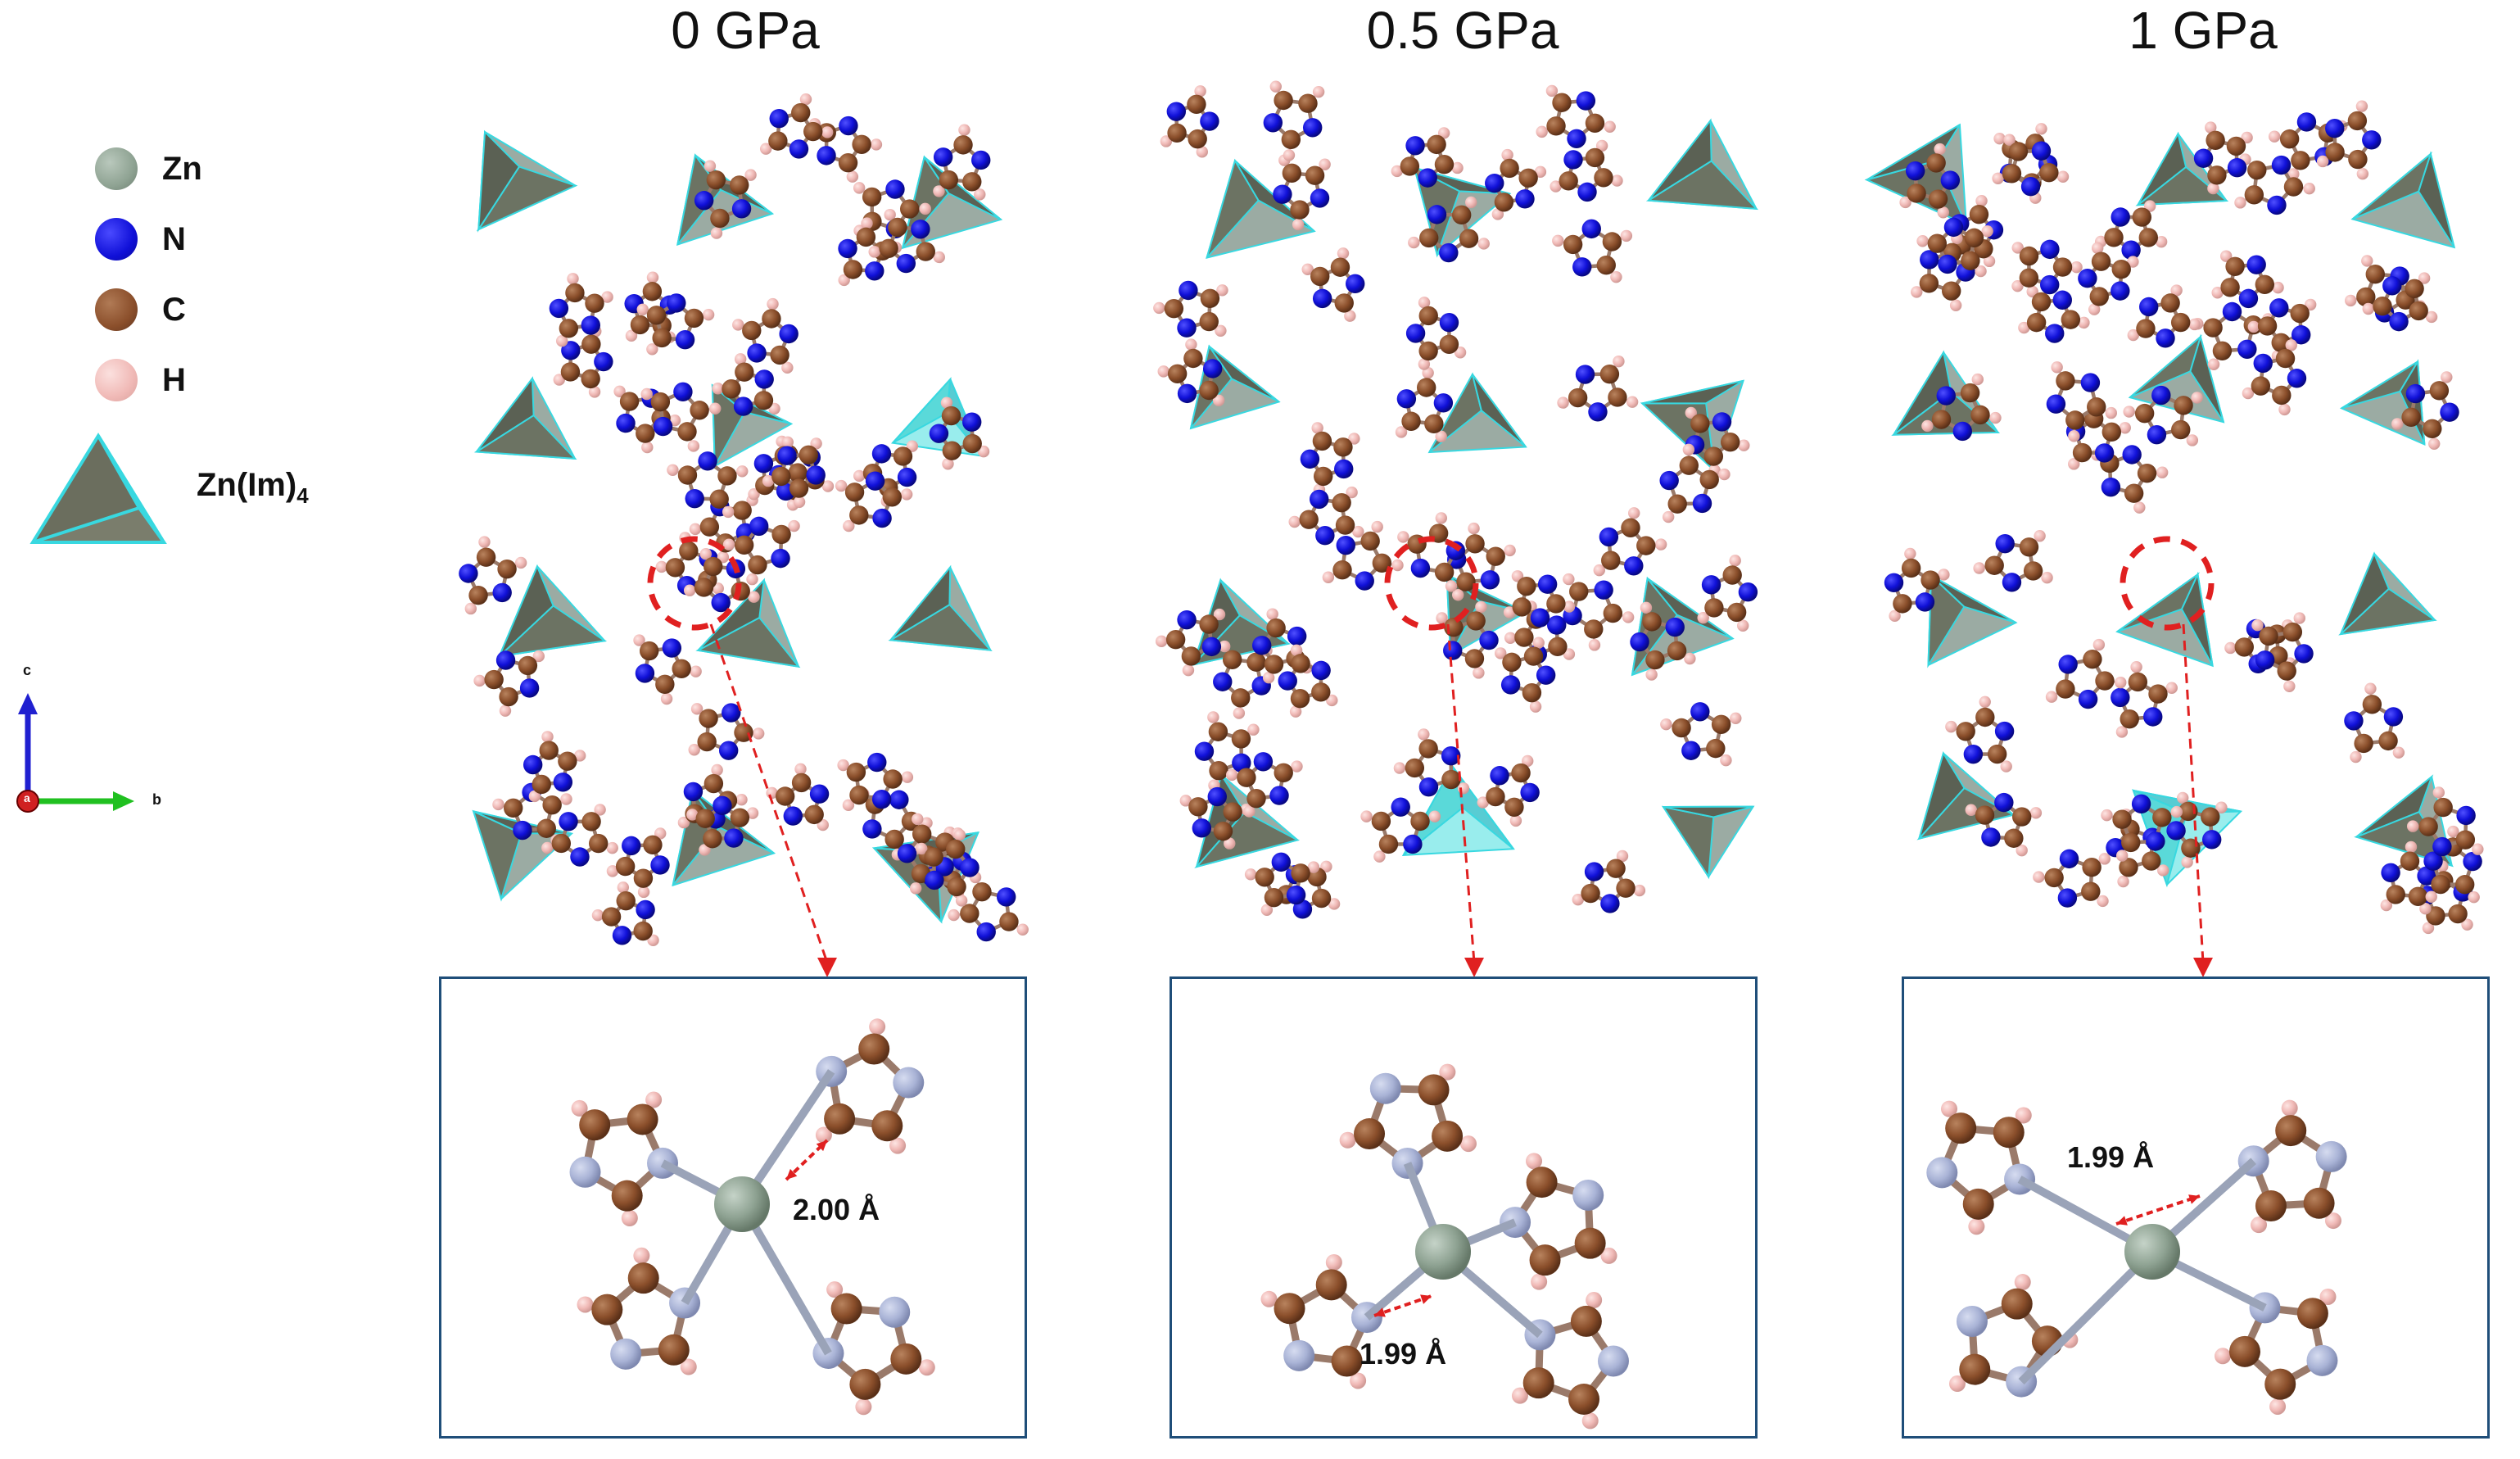  What do you see at coordinates (182, 169) in the screenshot?
I see `legend-zn-label: Zn` at bounding box center [182, 169].